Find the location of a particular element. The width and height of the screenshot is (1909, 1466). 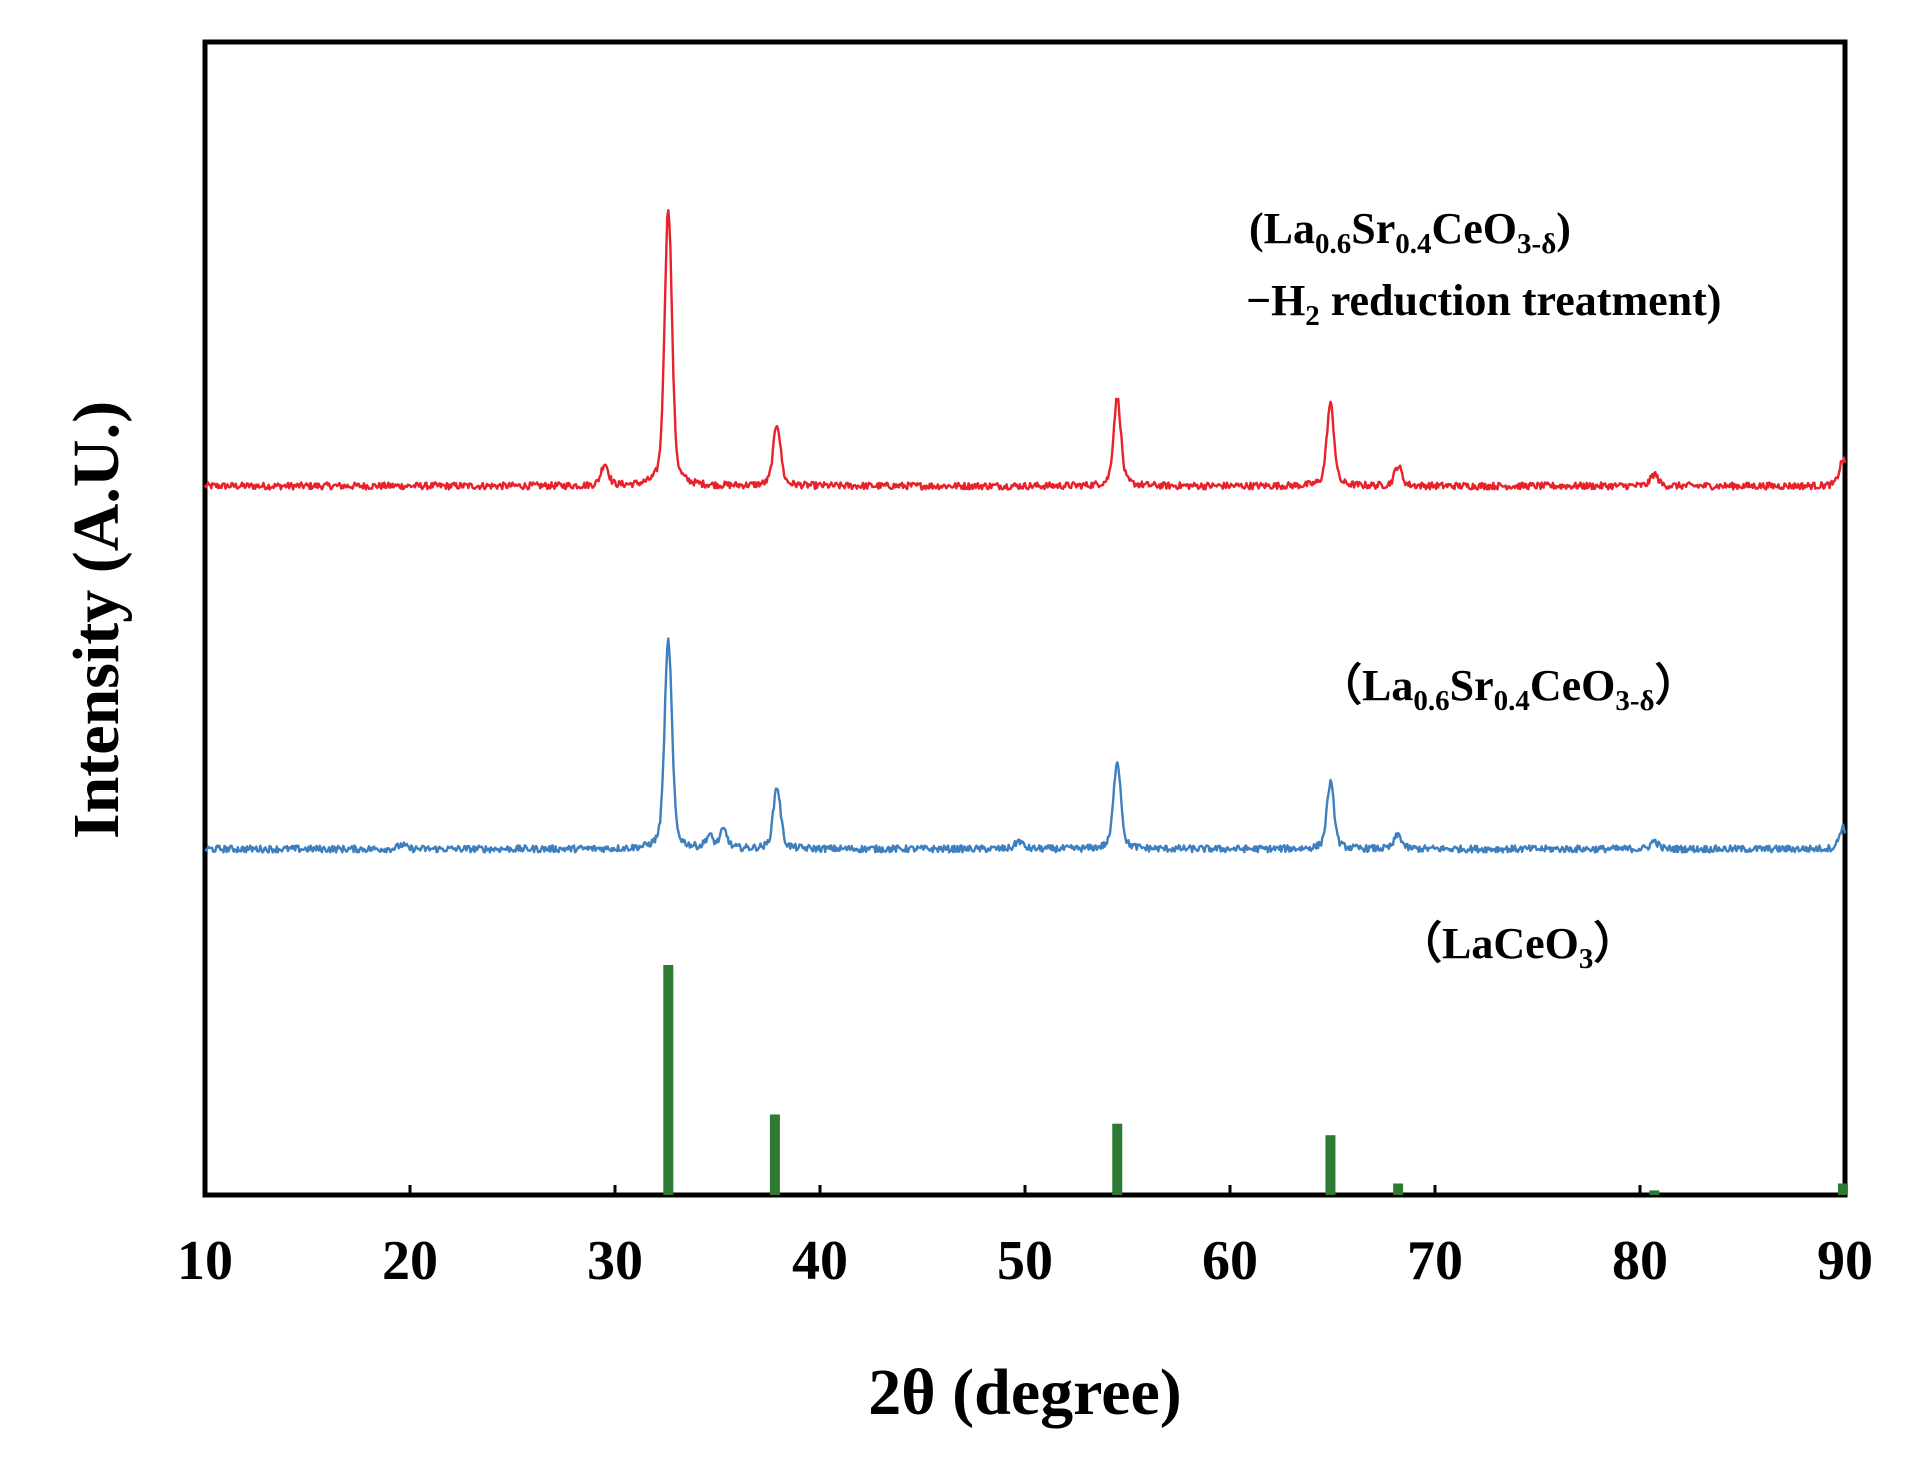

x-tick-labels: 10 20 30 40 50 60 70 80 90 is located at coordinates (1025, 1261).